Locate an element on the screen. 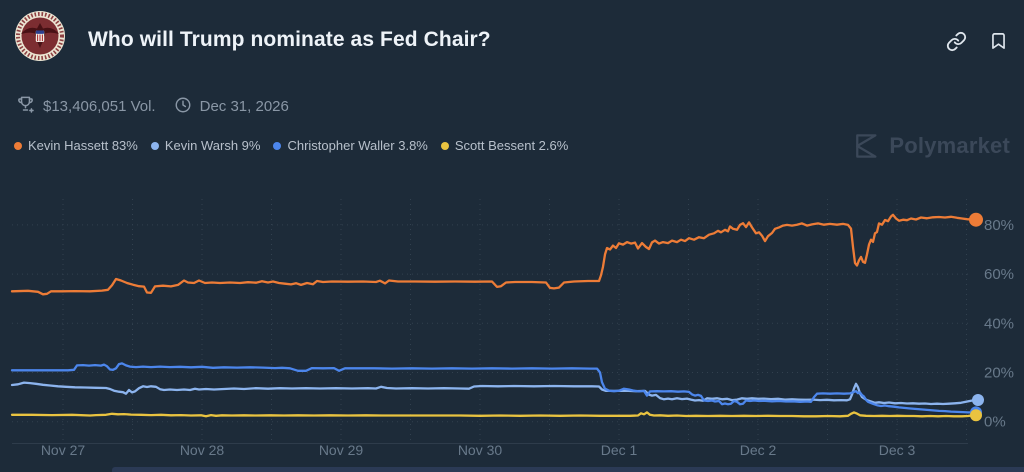 Image resolution: width=1024 pixels, height=472 pixels. end-dot-kevin-warsh is located at coordinates (978, 400).